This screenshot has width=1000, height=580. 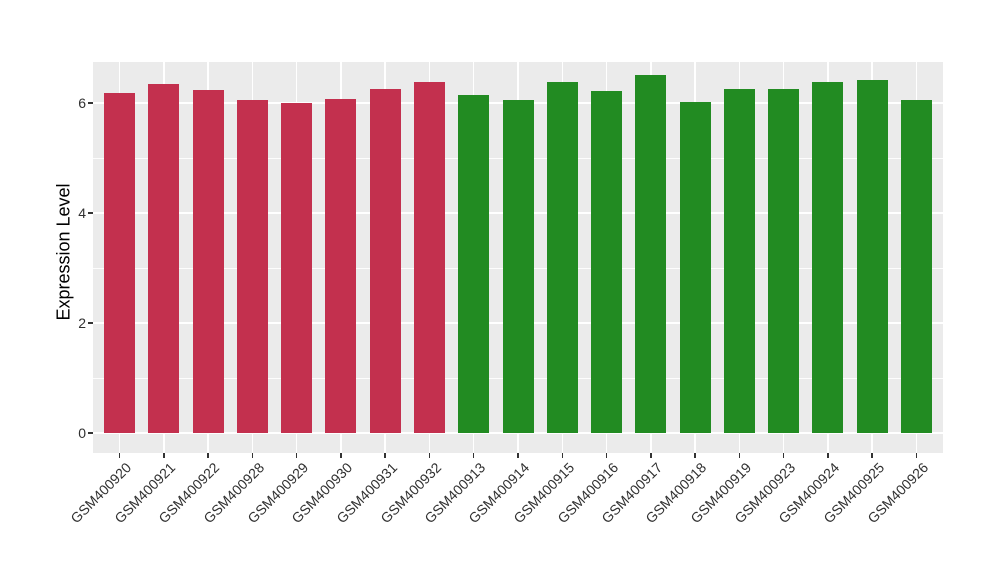 I want to click on bar-GSM400920, so click(x=120, y=263).